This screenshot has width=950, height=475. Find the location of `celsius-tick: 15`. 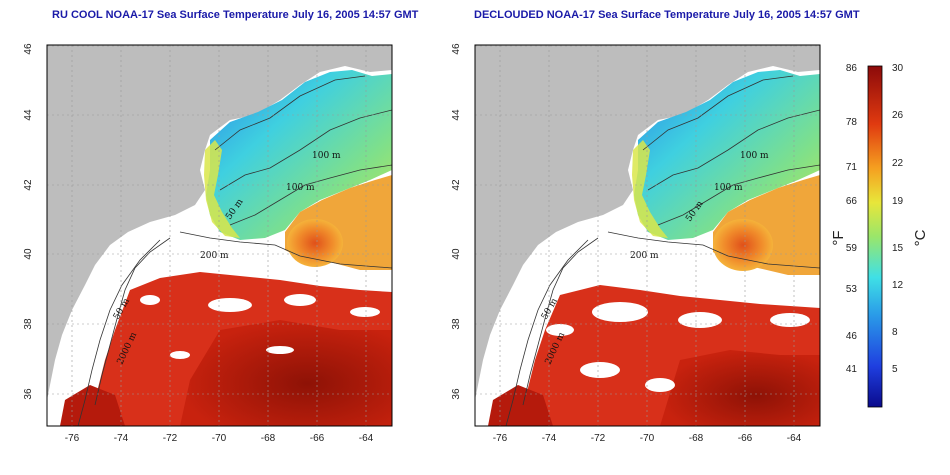

celsius-tick: 15 is located at coordinates (898, 248).